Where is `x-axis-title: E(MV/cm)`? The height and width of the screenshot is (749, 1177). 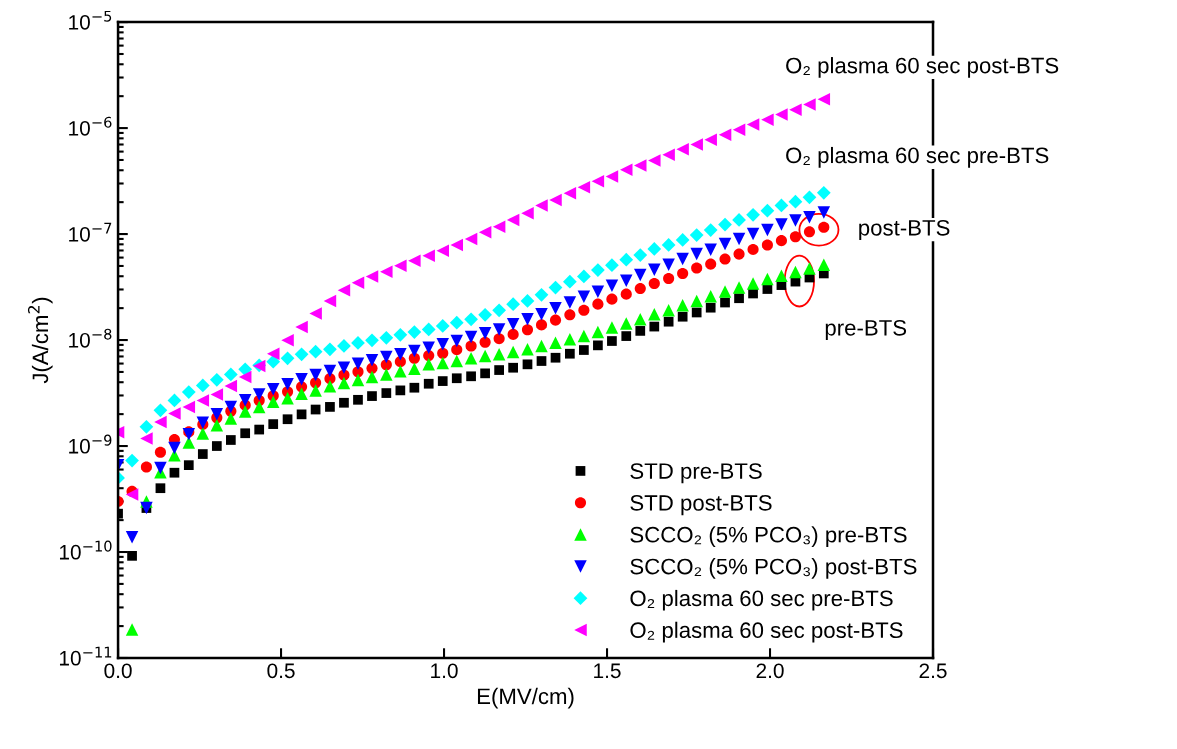
x-axis-title: E(MV/cm) is located at coordinates (525, 698).